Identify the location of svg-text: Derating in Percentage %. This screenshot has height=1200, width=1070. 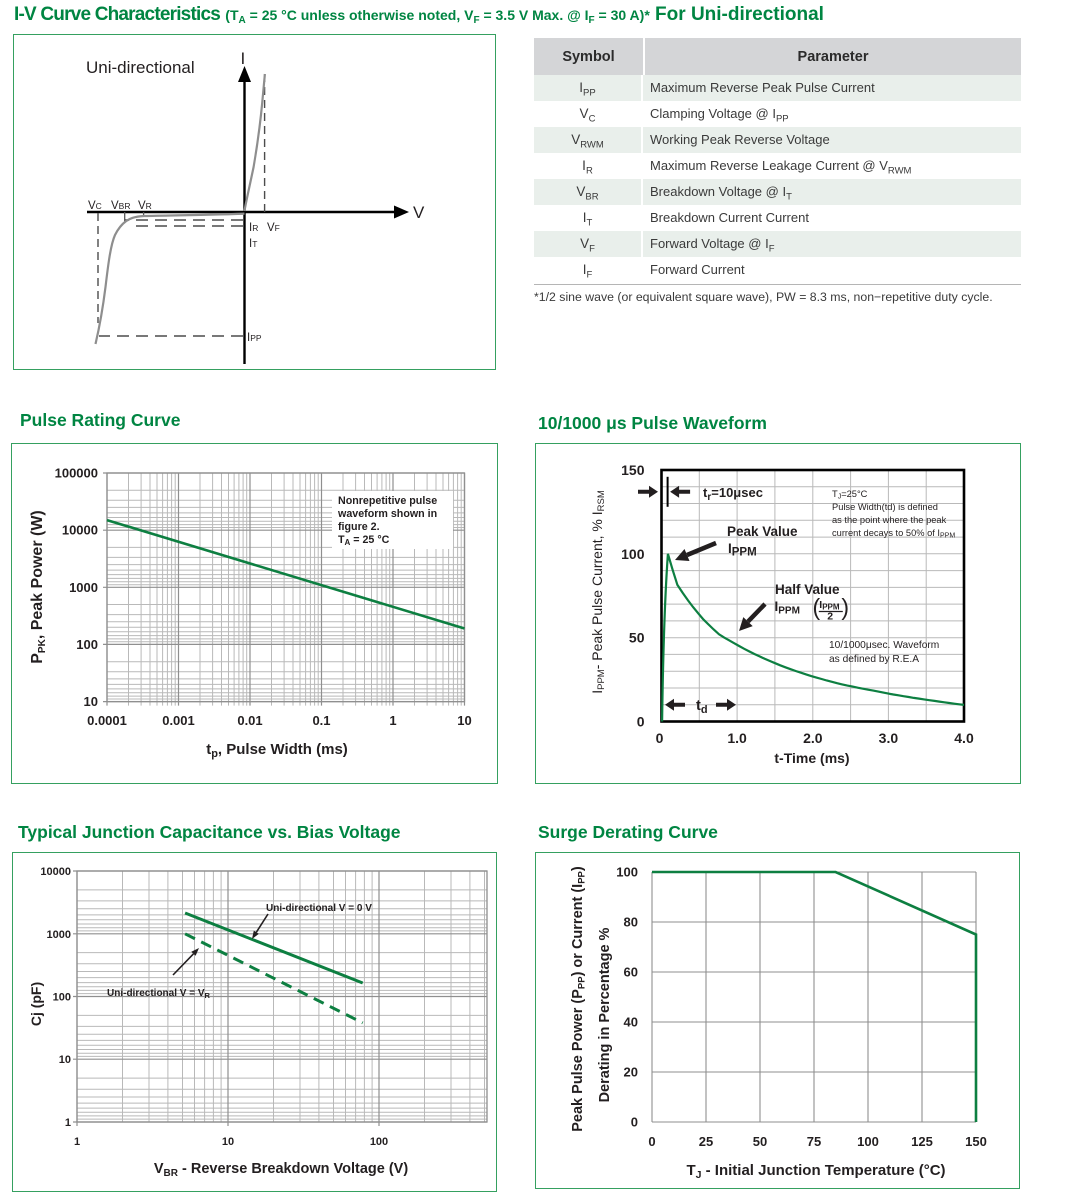
(605, 1014).